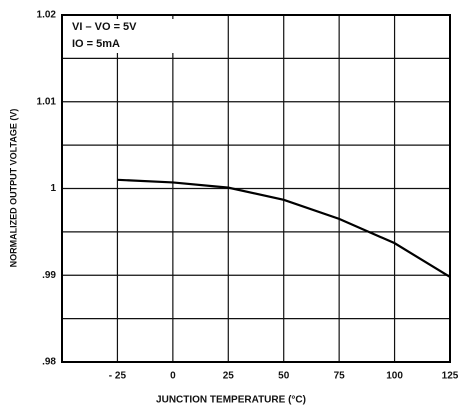 The width and height of the screenshot is (462, 412). Describe the element at coordinates (394, 376) in the screenshot. I see `x-tick-label: 100` at that location.